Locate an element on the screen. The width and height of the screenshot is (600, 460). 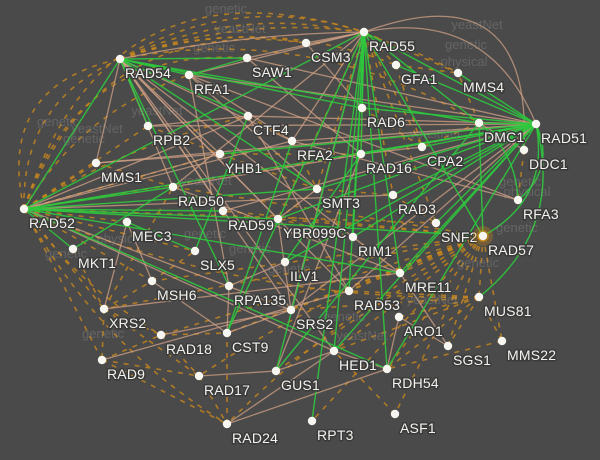
node-RAD59: RAD59 is located at coordinates (246, 220).